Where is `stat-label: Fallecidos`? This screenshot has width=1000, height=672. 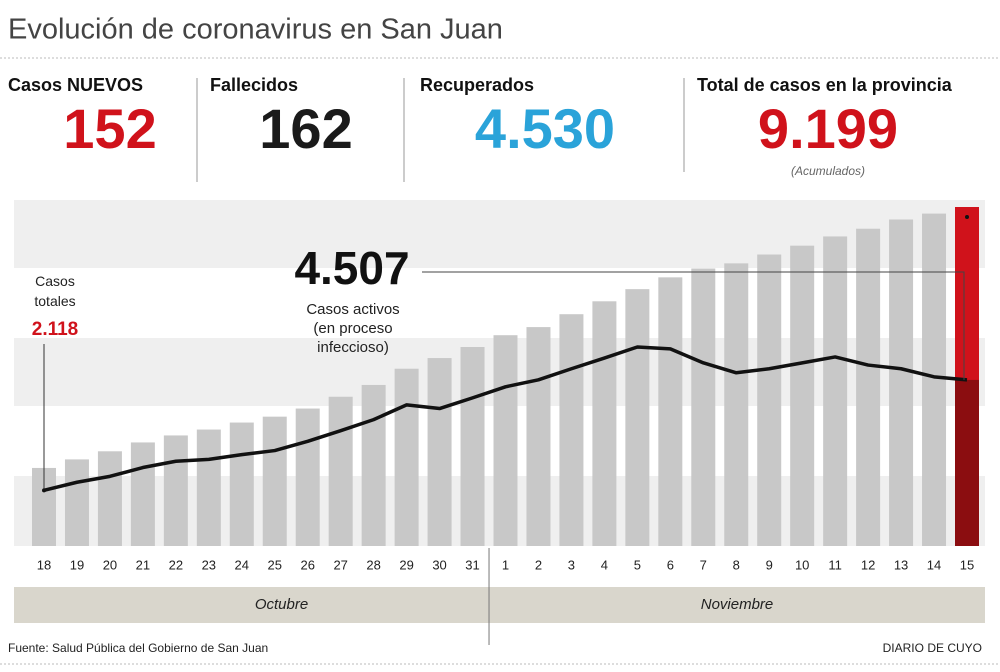
stat-label: Fallecidos is located at coordinates (254, 85).